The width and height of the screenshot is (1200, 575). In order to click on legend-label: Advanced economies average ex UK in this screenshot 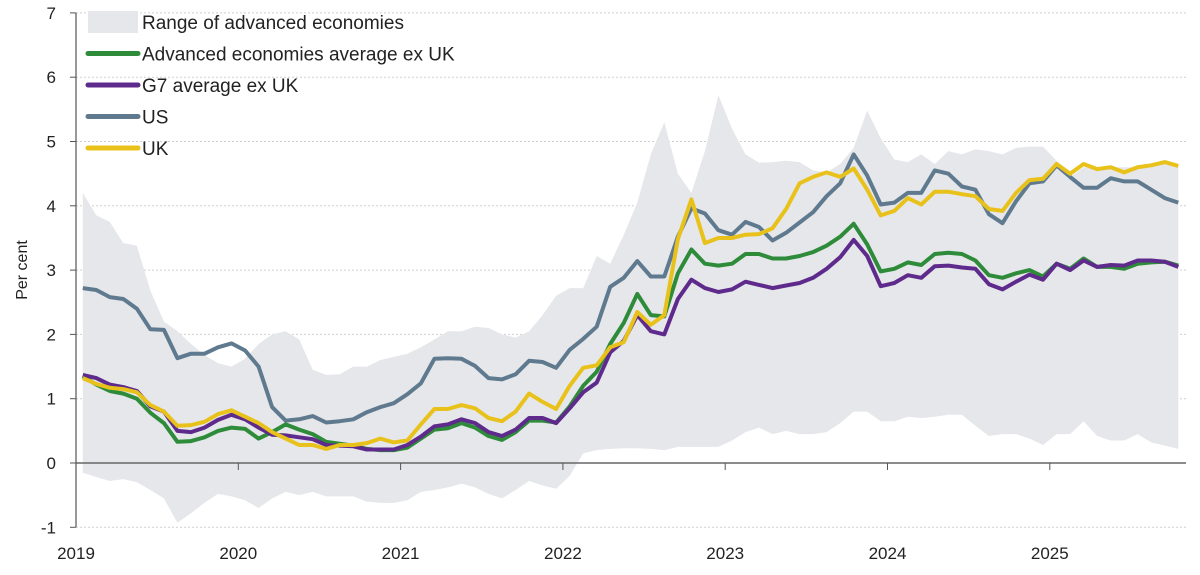, I will do `click(298, 55)`.